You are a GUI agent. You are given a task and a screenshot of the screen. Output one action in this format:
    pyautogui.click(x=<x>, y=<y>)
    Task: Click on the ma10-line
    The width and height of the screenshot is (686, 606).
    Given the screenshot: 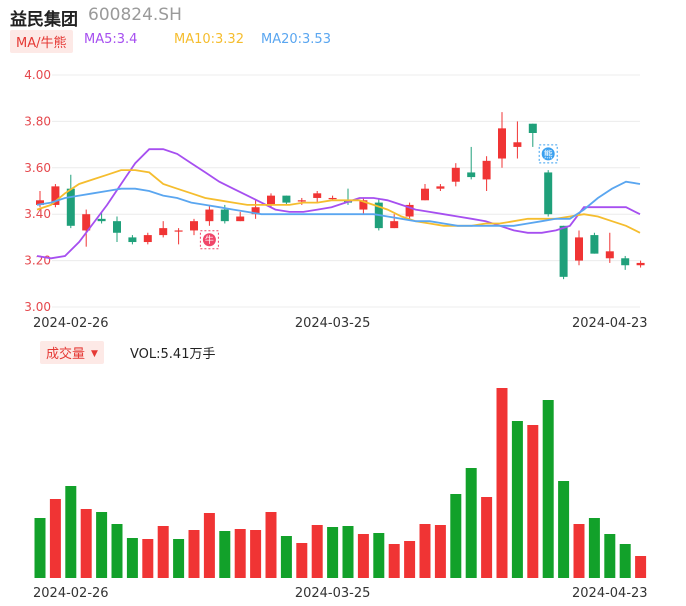 What is the action you would take?
    pyautogui.click(x=338, y=201)
    